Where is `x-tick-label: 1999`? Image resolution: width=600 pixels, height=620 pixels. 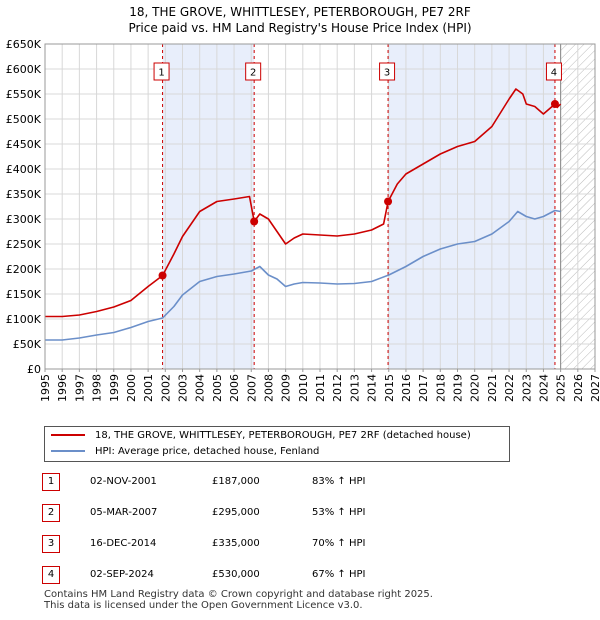 x-tick-label: 1999 is located at coordinates (114, 388).